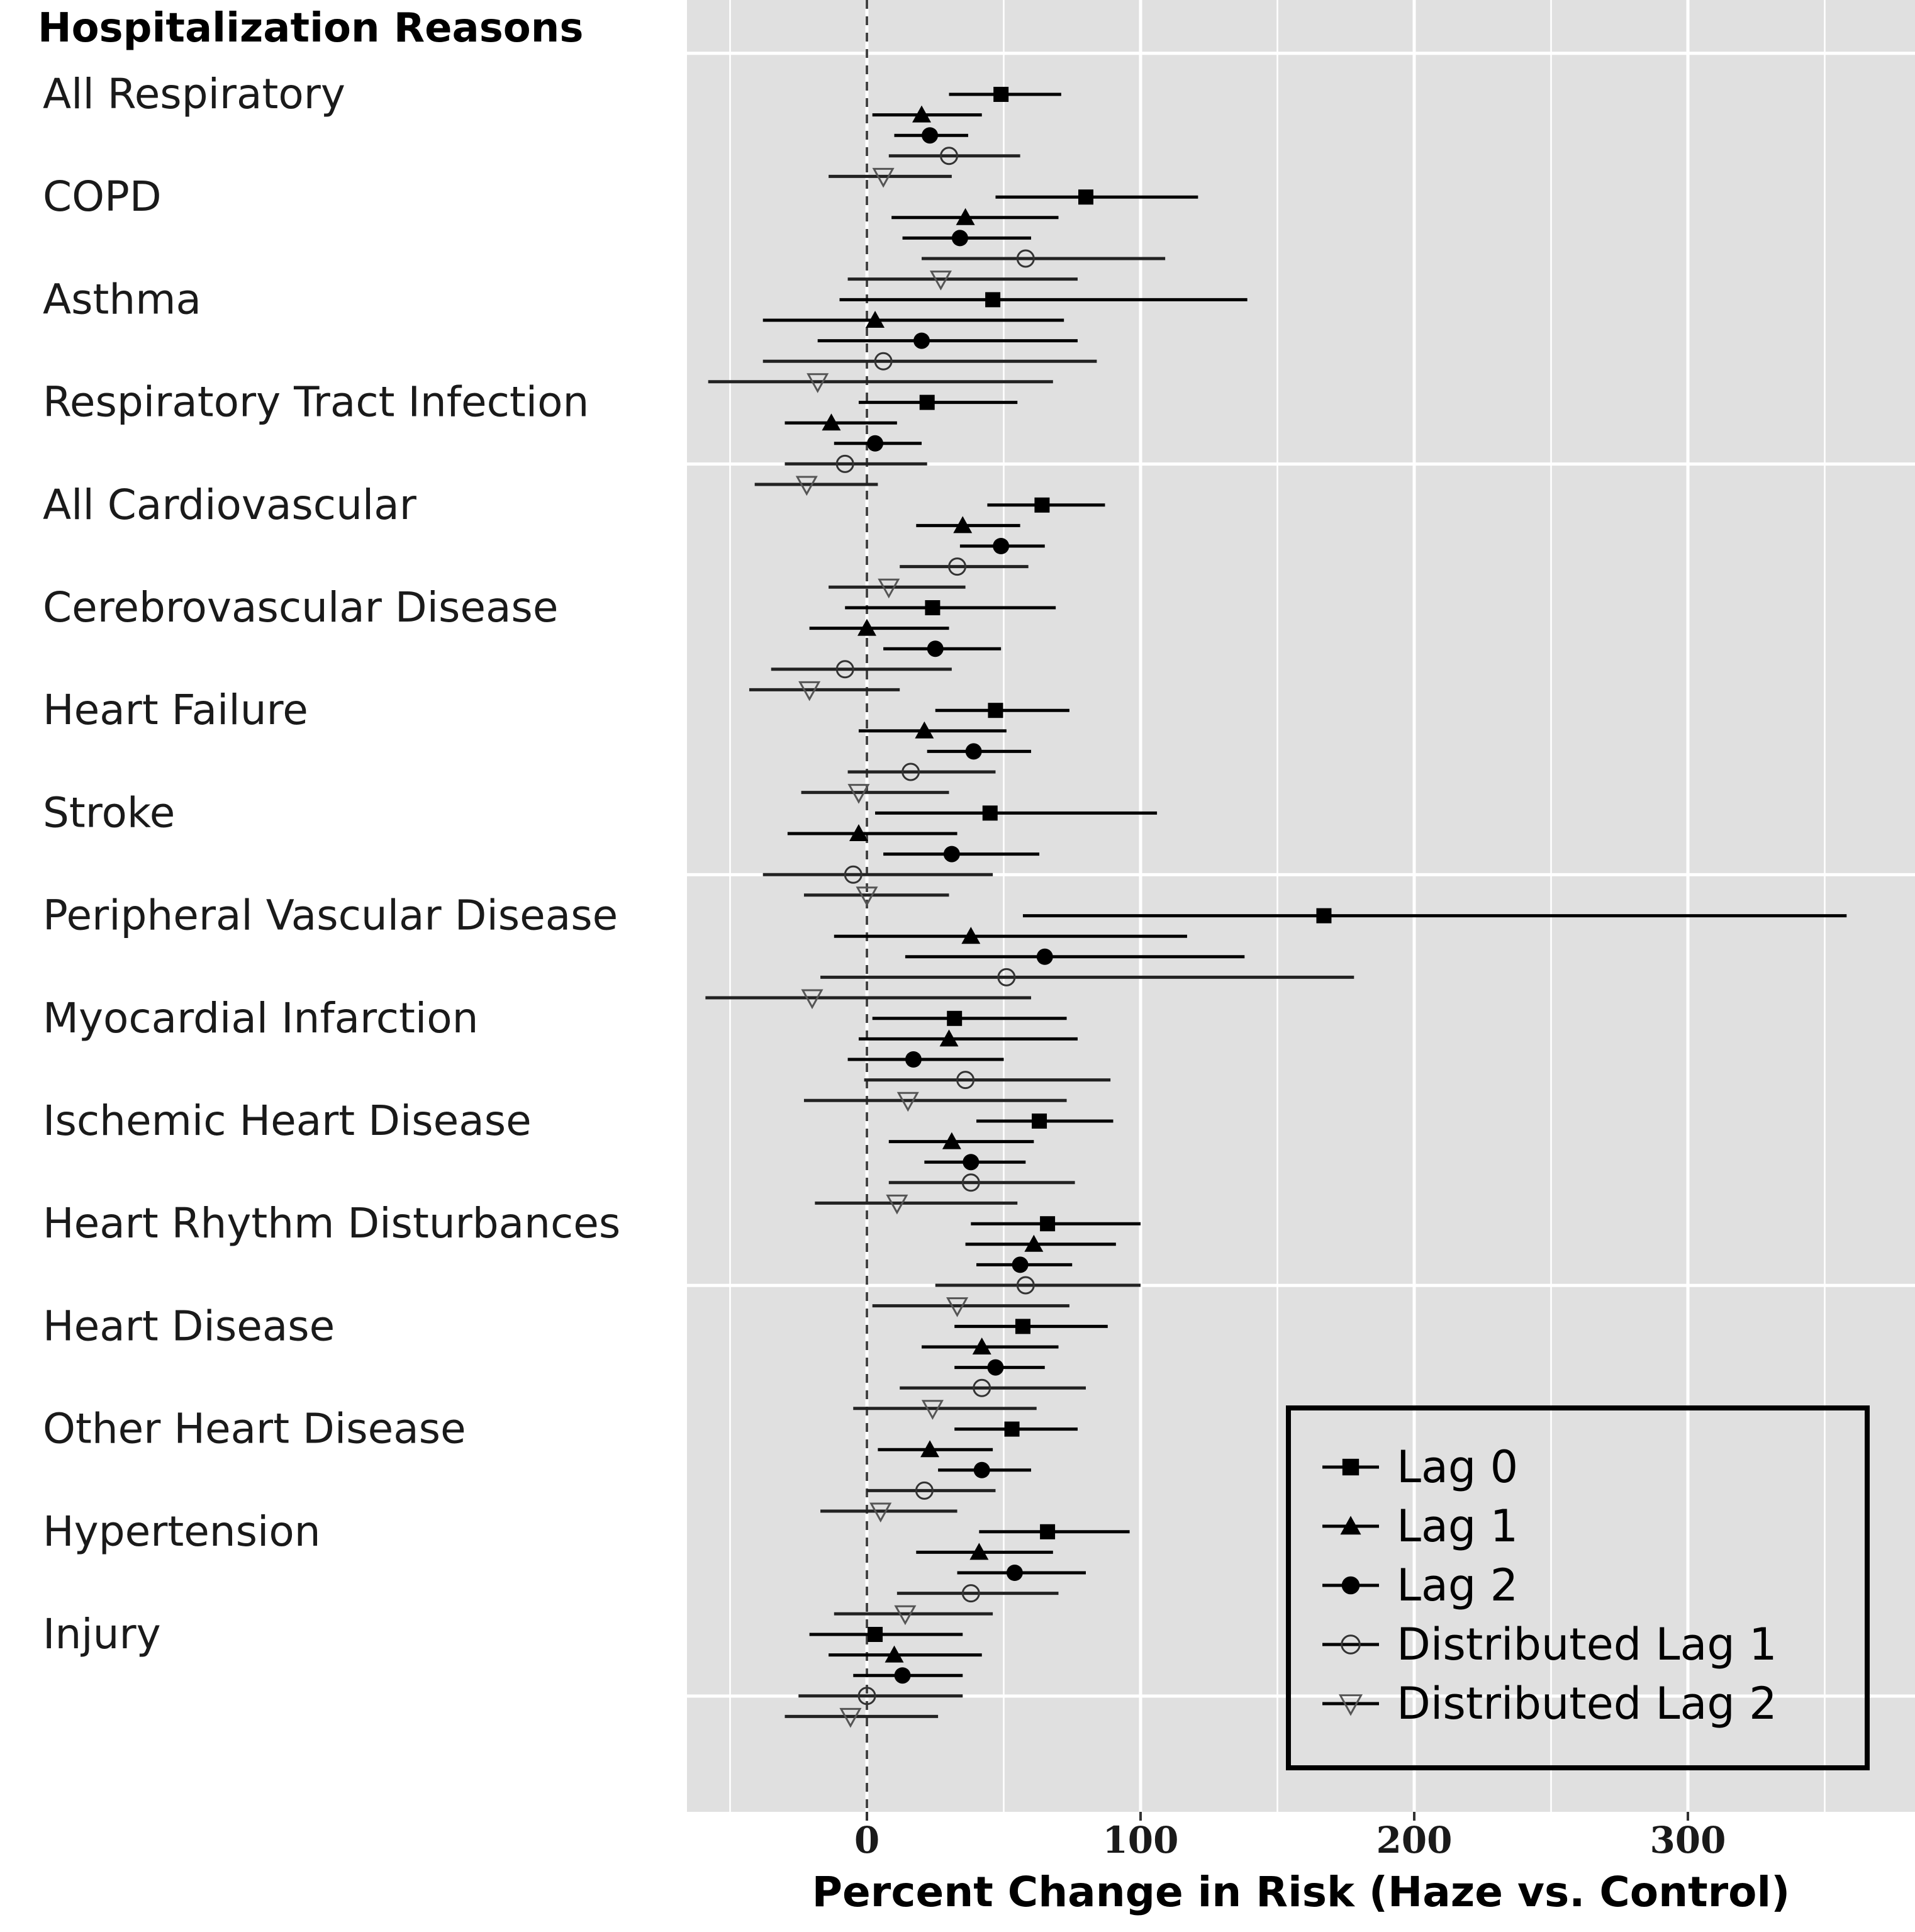  What do you see at coordinates (260, 1018) in the screenshot?
I see `category-label: Myocardial Infarction` at bounding box center [260, 1018].